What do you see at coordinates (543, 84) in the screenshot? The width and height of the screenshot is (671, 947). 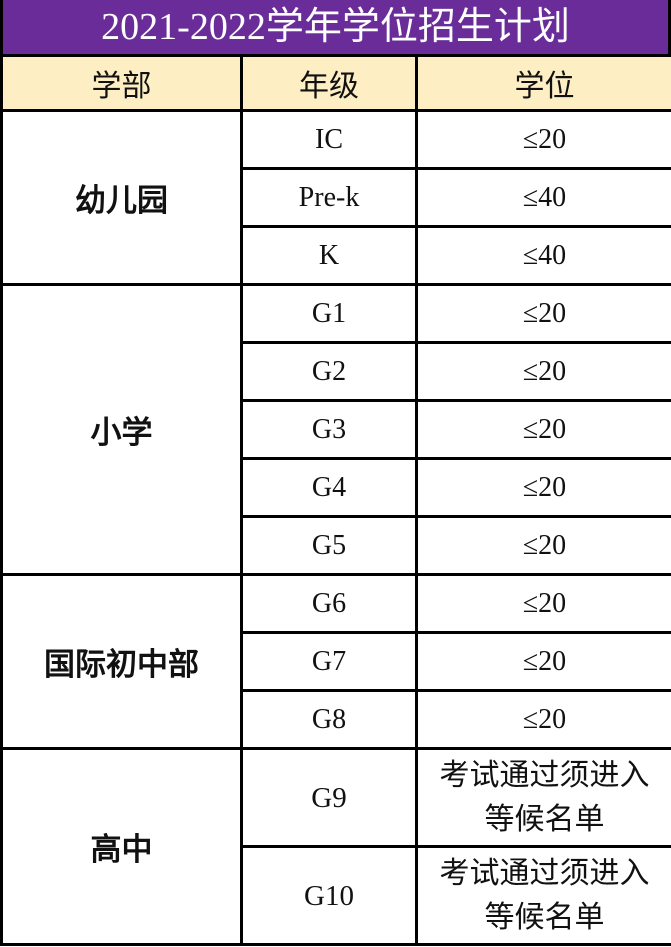 I see `header-seats: 学位` at bounding box center [543, 84].